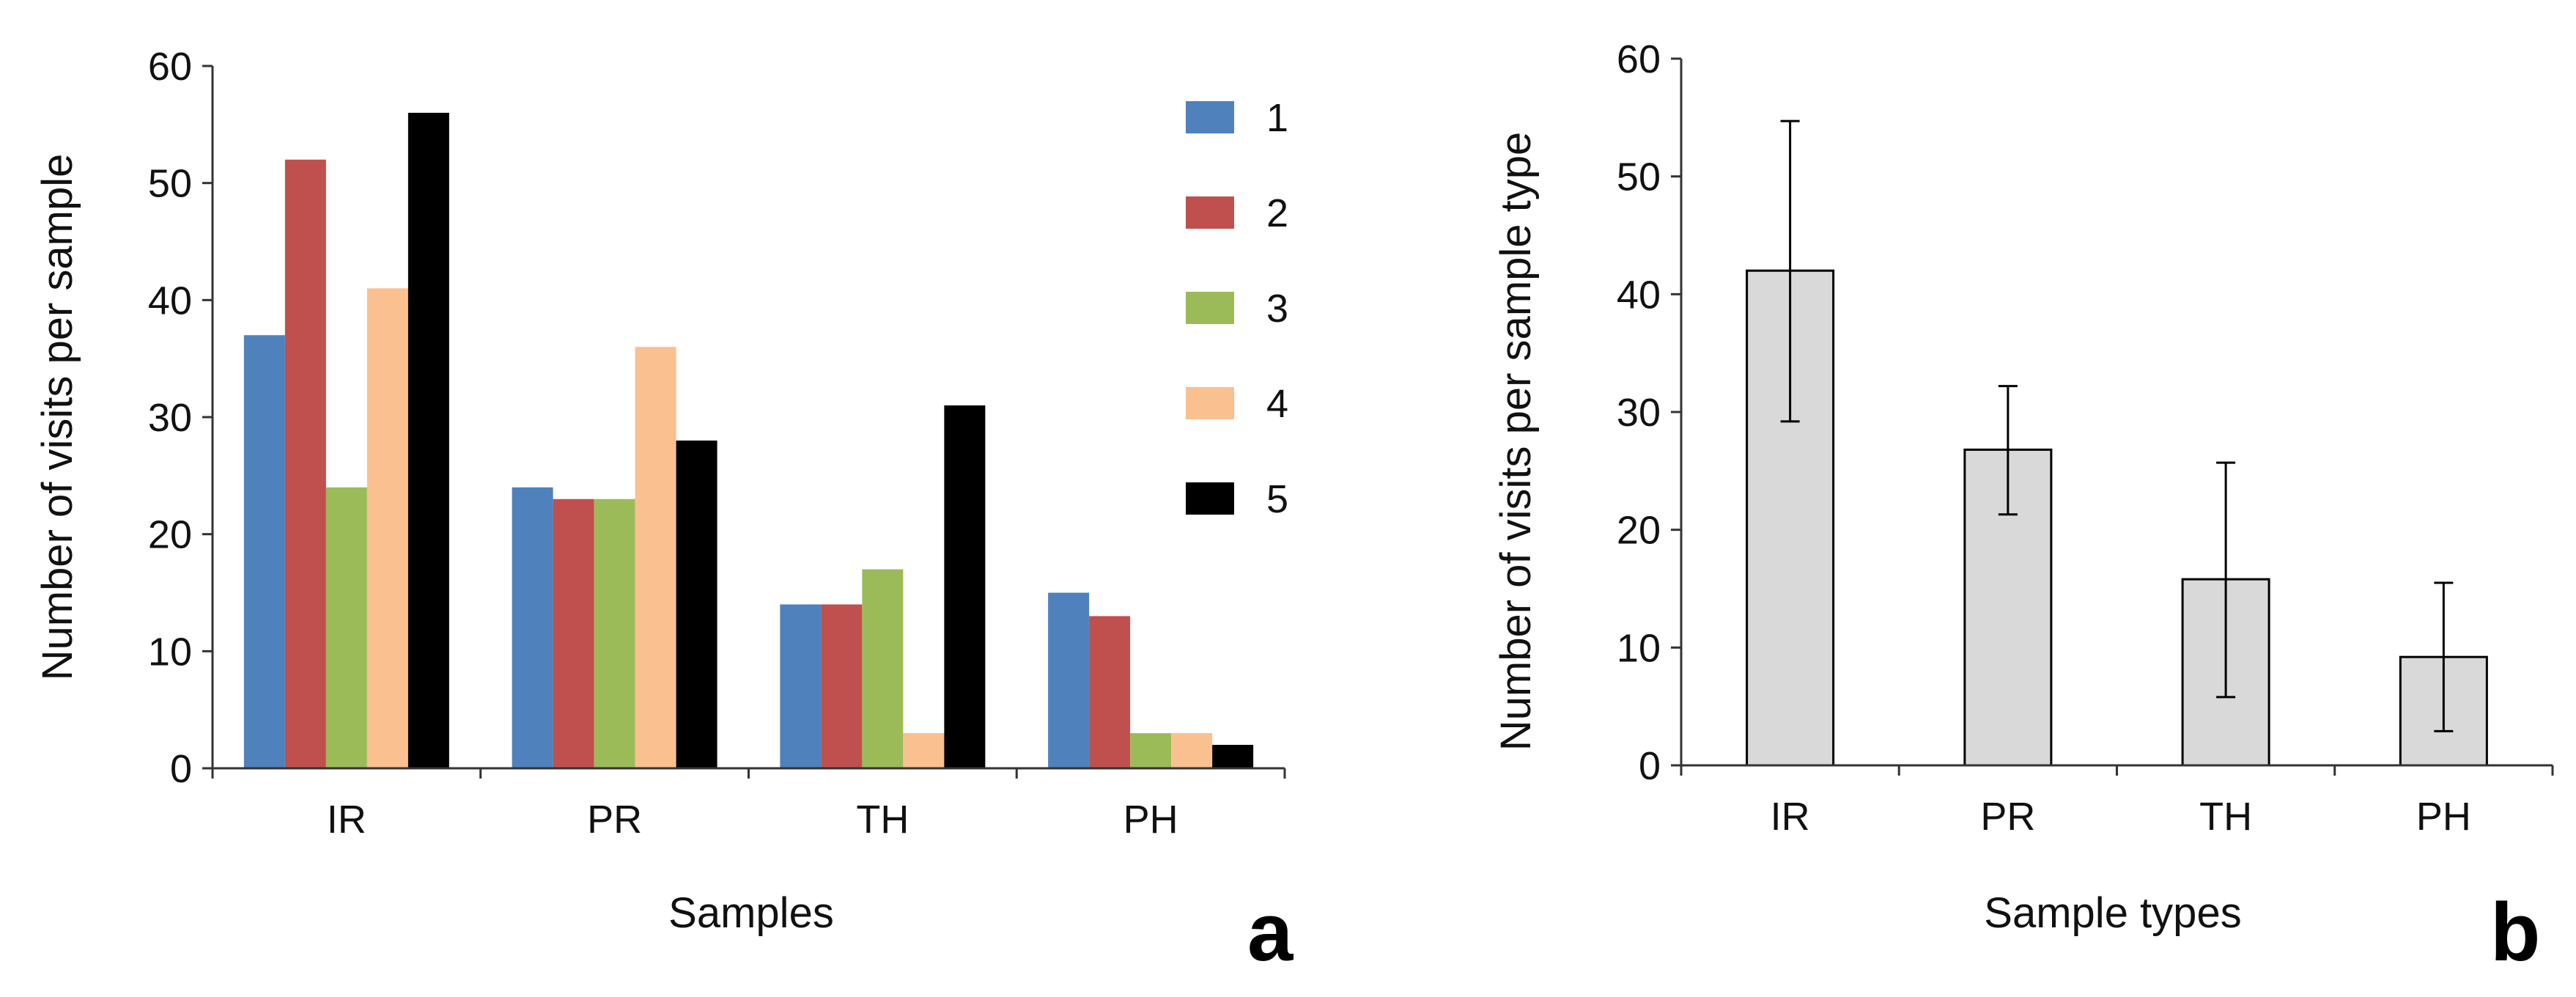 The width and height of the screenshot is (2576, 997). I want to click on legend-label-5: 5, so click(1277, 499).